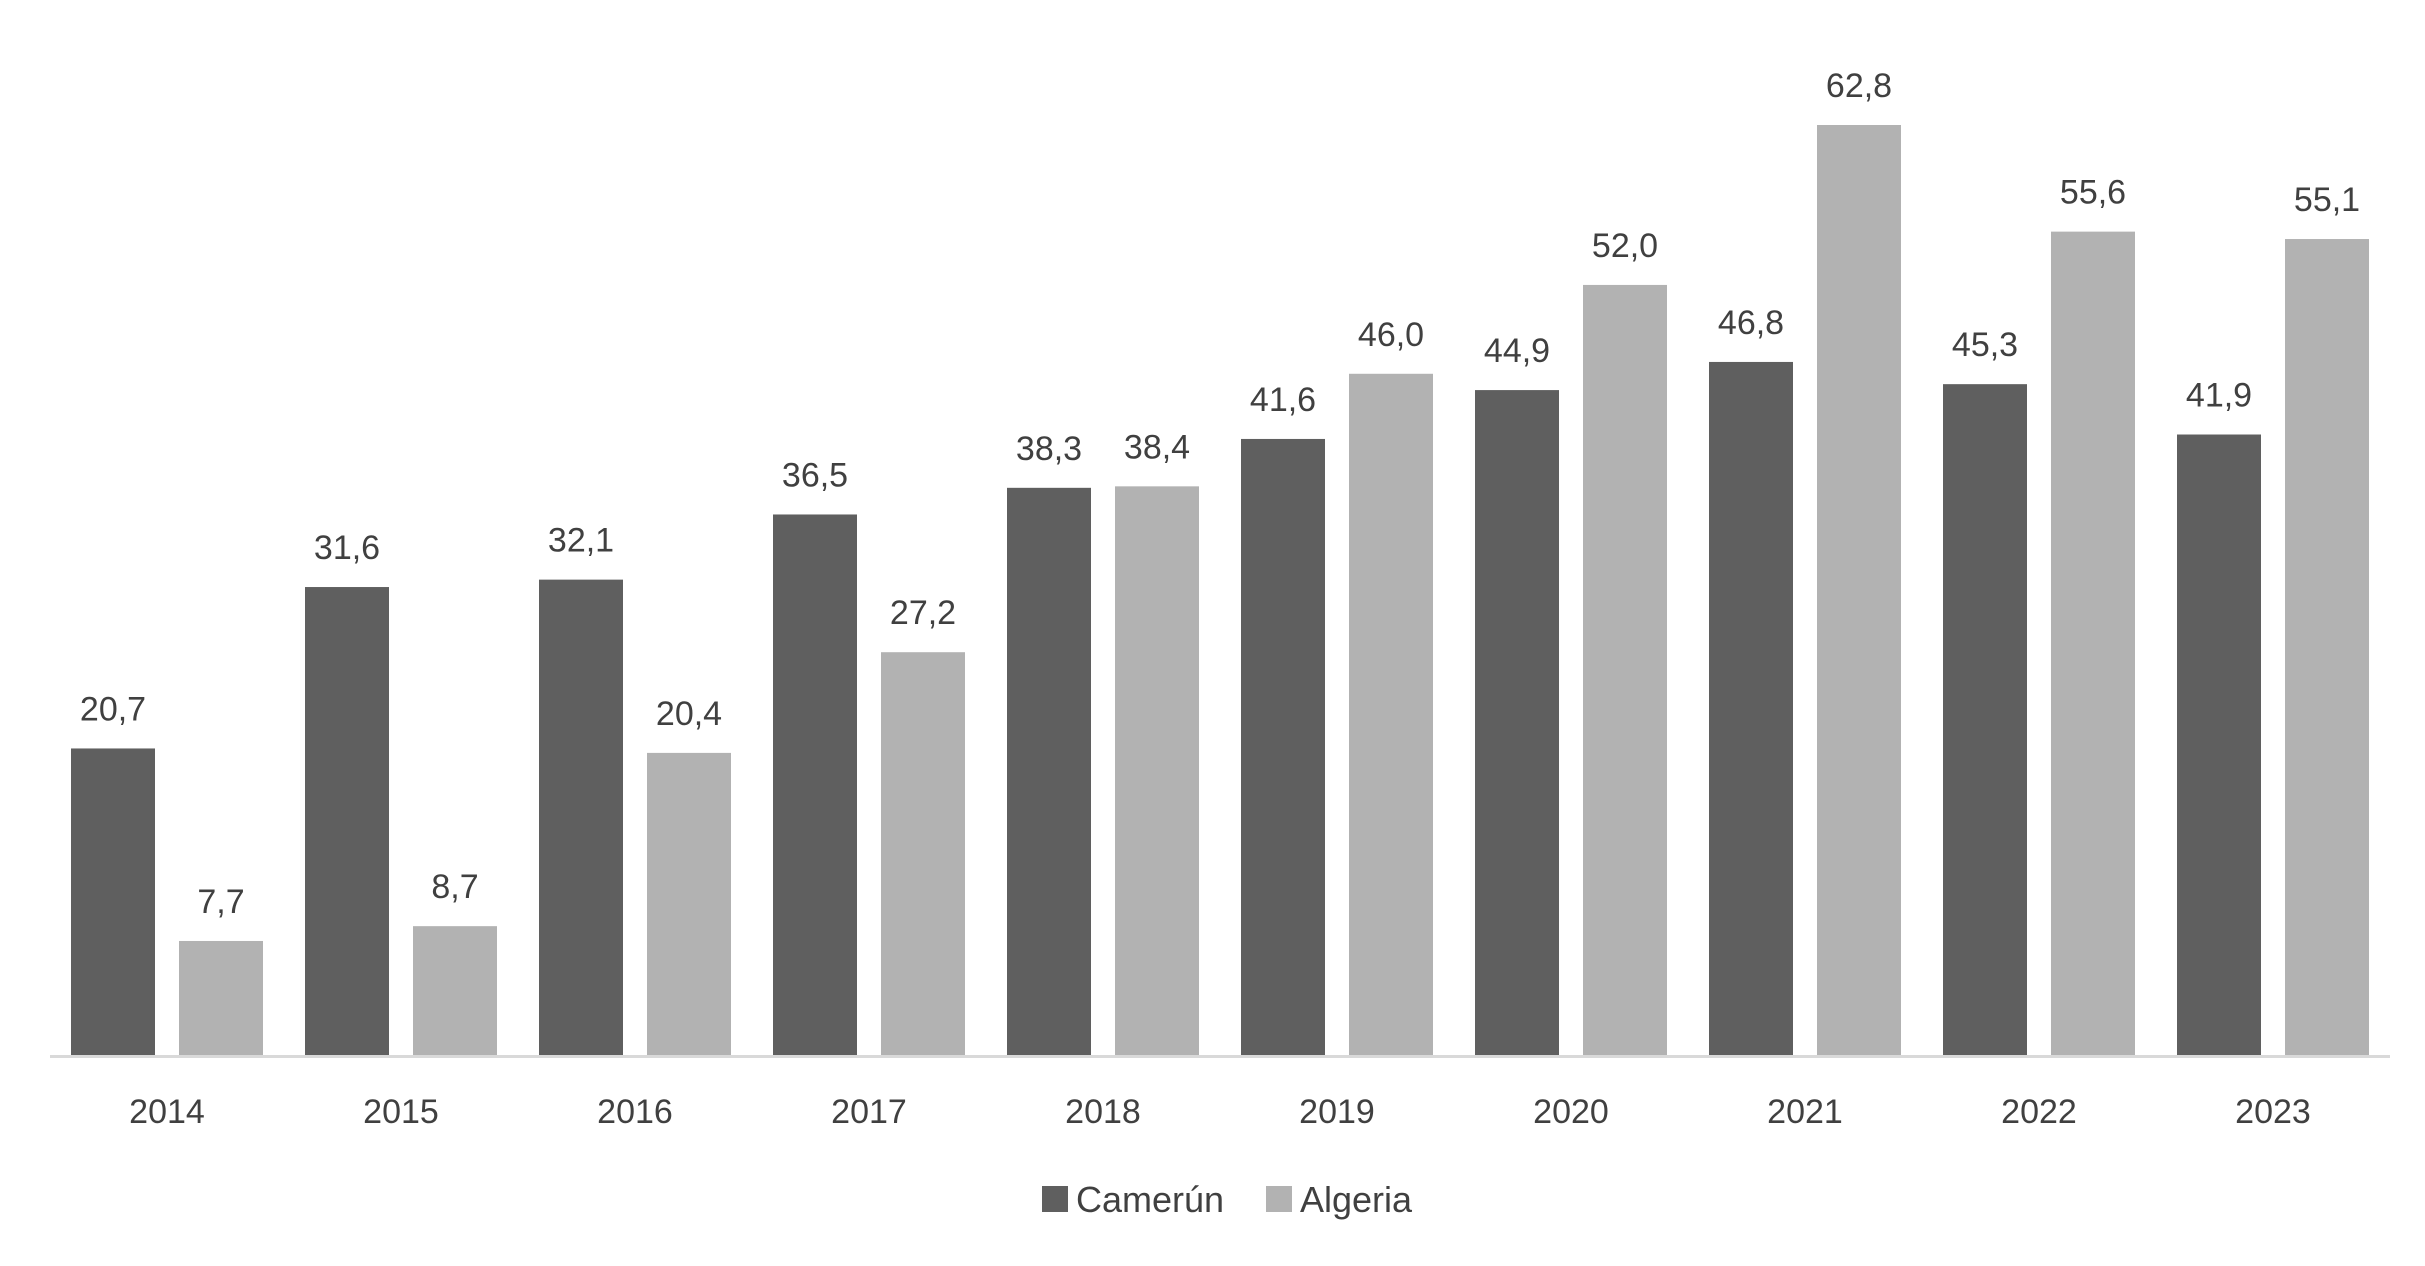  What do you see at coordinates (1805, 1112) in the screenshot?
I see `x-tick-label-2021: 2021` at bounding box center [1805, 1112].